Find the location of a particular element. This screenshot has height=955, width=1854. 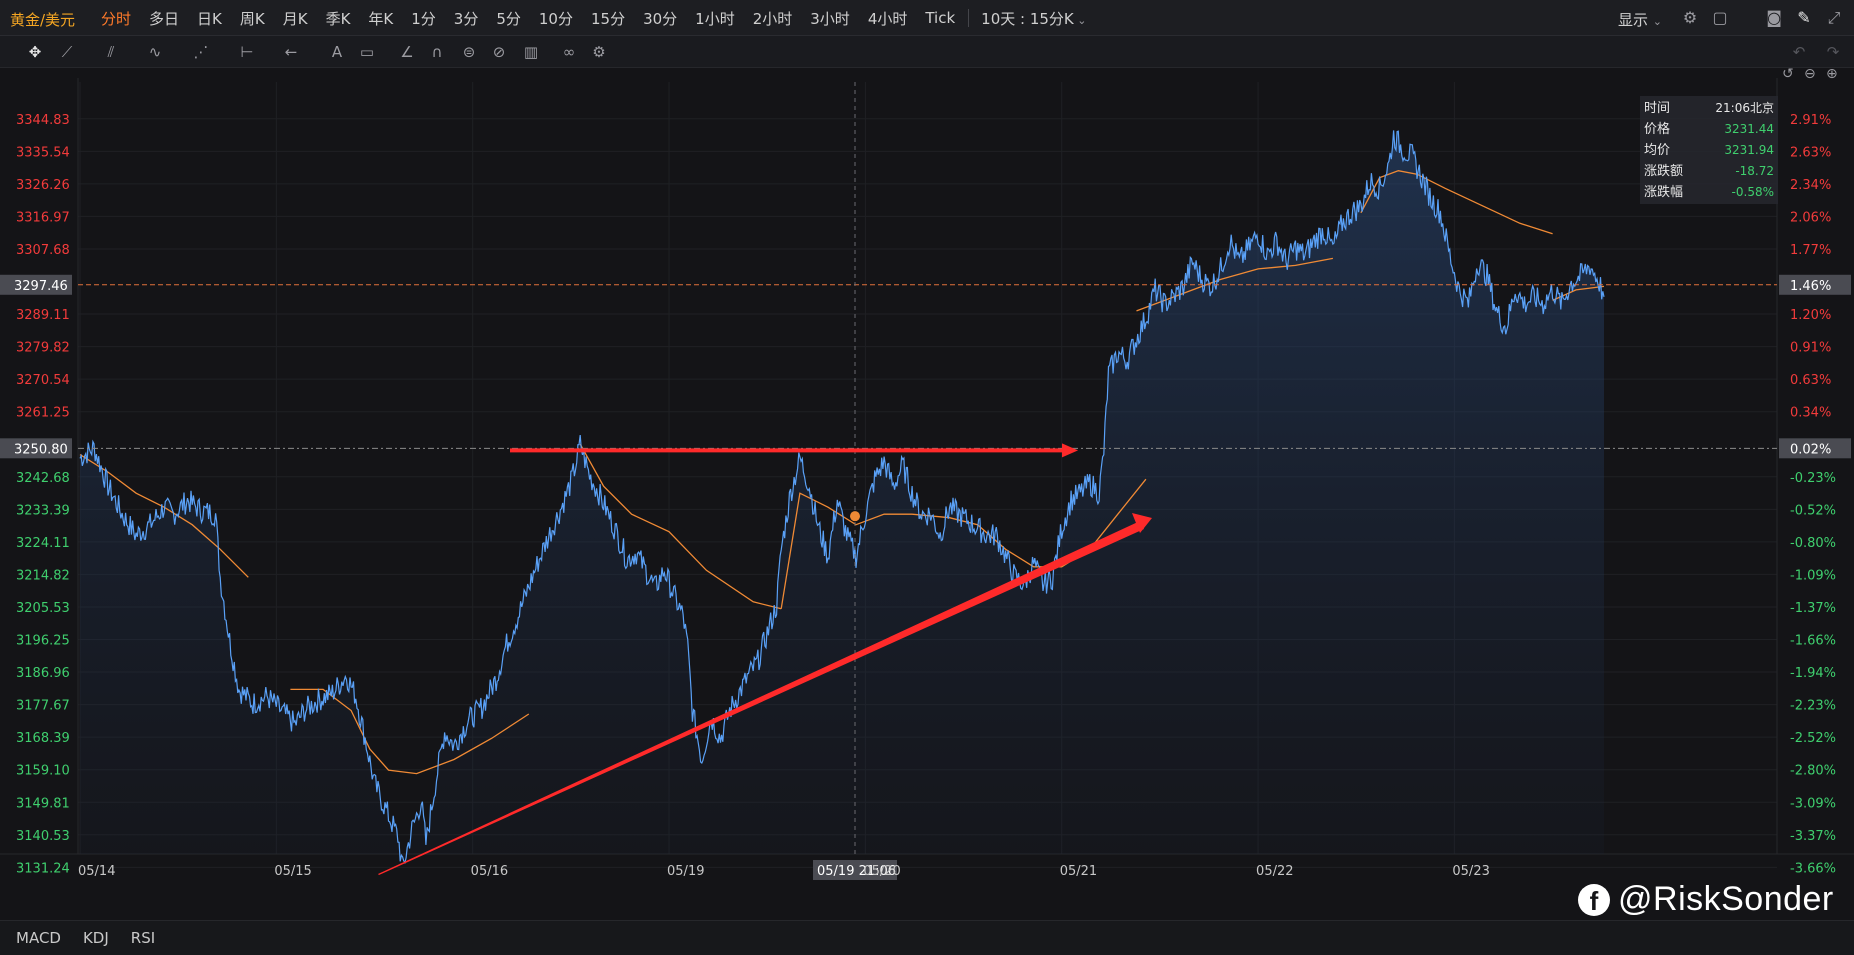

y-tick-label: 3131.24 is located at coordinates (43, 868).